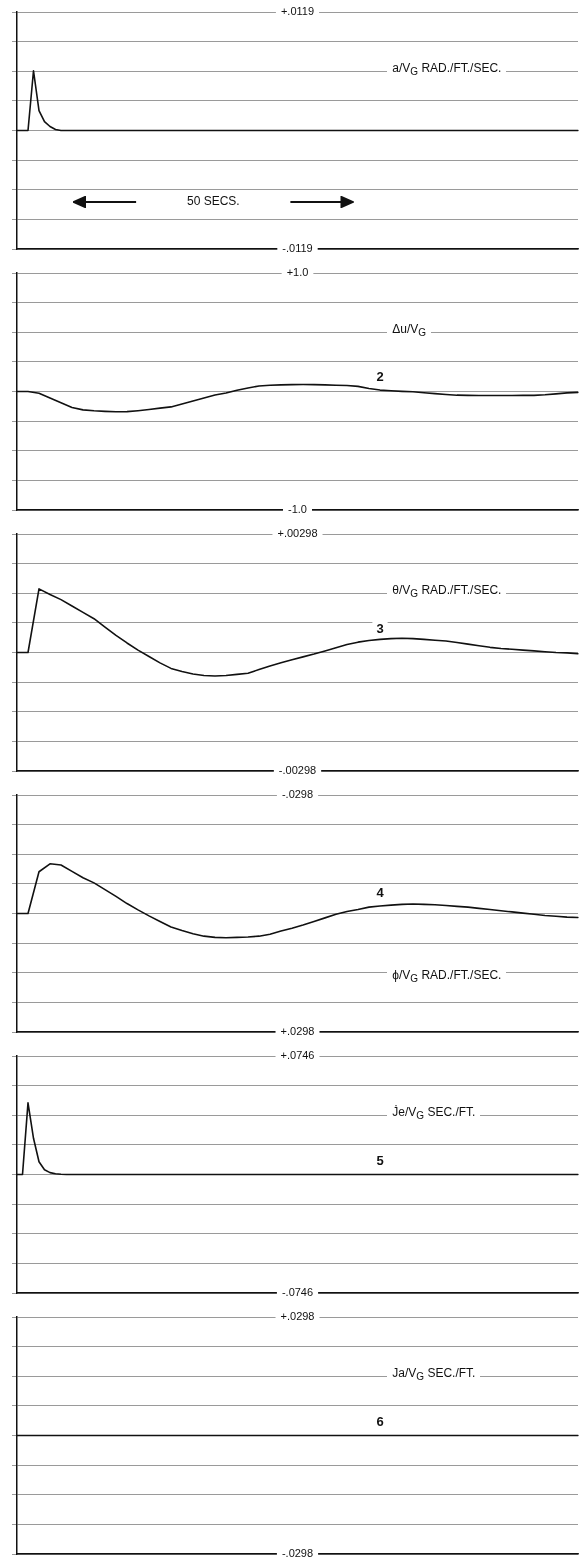 The width and height of the screenshot is (580, 1567). Describe the element at coordinates (380, 628) in the screenshot. I see `annotation: 3` at that location.